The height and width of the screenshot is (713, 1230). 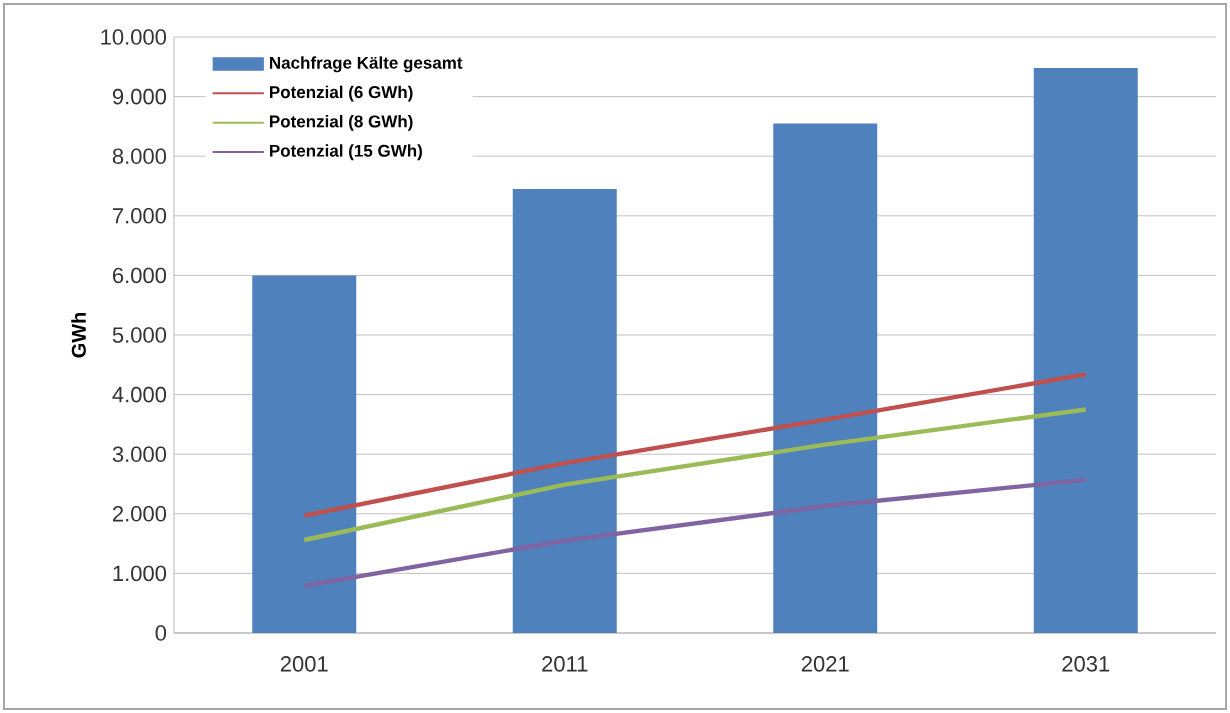 I want to click on x-tick-label: 2031, so click(x=1086, y=664).